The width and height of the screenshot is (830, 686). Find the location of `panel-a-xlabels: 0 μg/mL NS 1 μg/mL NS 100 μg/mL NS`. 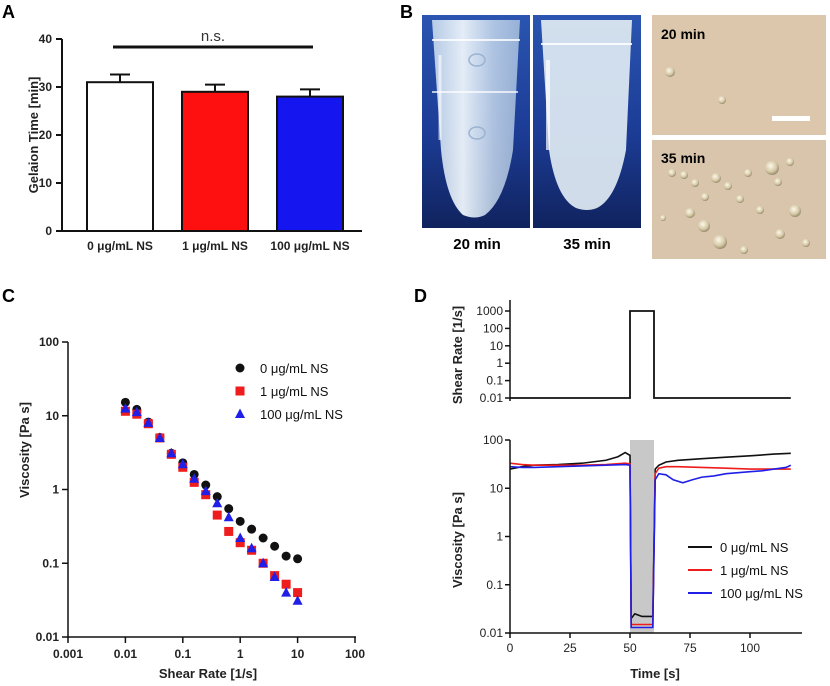

panel-a-xlabels: 0 μg/mL NS 1 μg/mL NS 100 μg/mL NS is located at coordinates (218, 246).